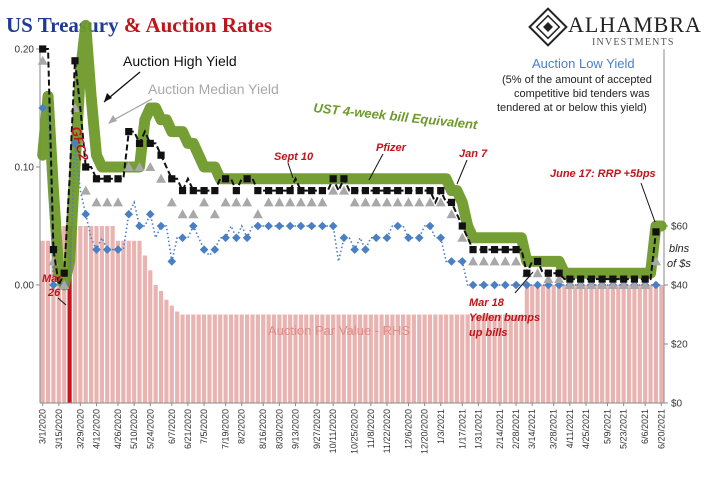 The height and width of the screenshot is (481, 705). Describe the element at coordinates (679, 227) in the screenshot. I see `right-tick-label: $60` at that location.